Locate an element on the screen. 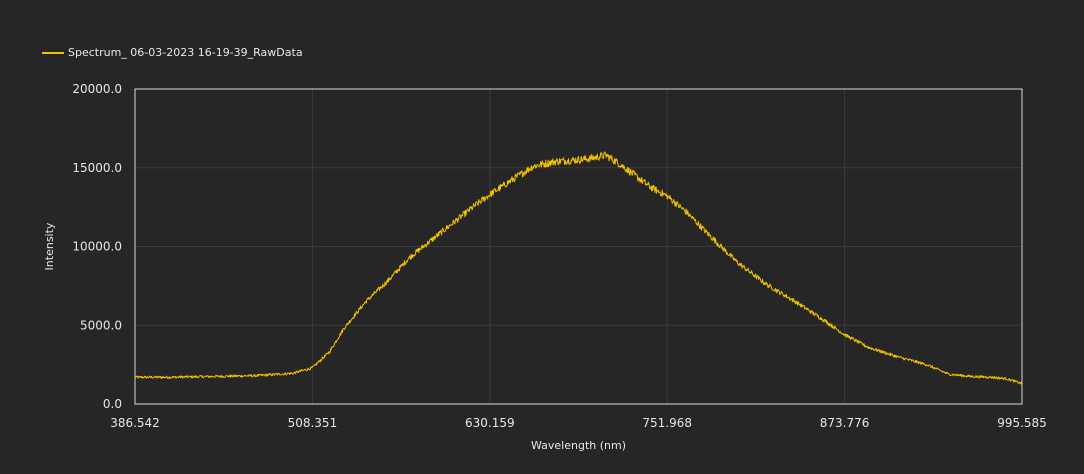 The image size is (1084, 474). y-axis-title: Intensity is located at coordinates (49, 246).